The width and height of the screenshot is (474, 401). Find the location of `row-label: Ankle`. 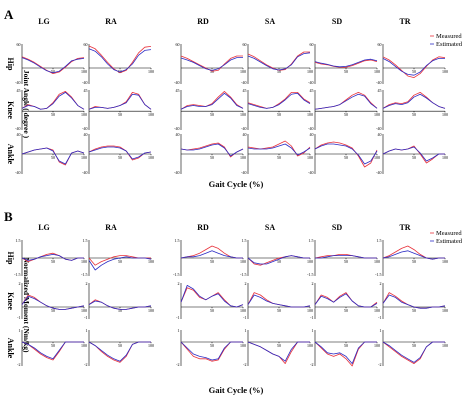

row-label: Ankle is located at coordinates (10, 154).